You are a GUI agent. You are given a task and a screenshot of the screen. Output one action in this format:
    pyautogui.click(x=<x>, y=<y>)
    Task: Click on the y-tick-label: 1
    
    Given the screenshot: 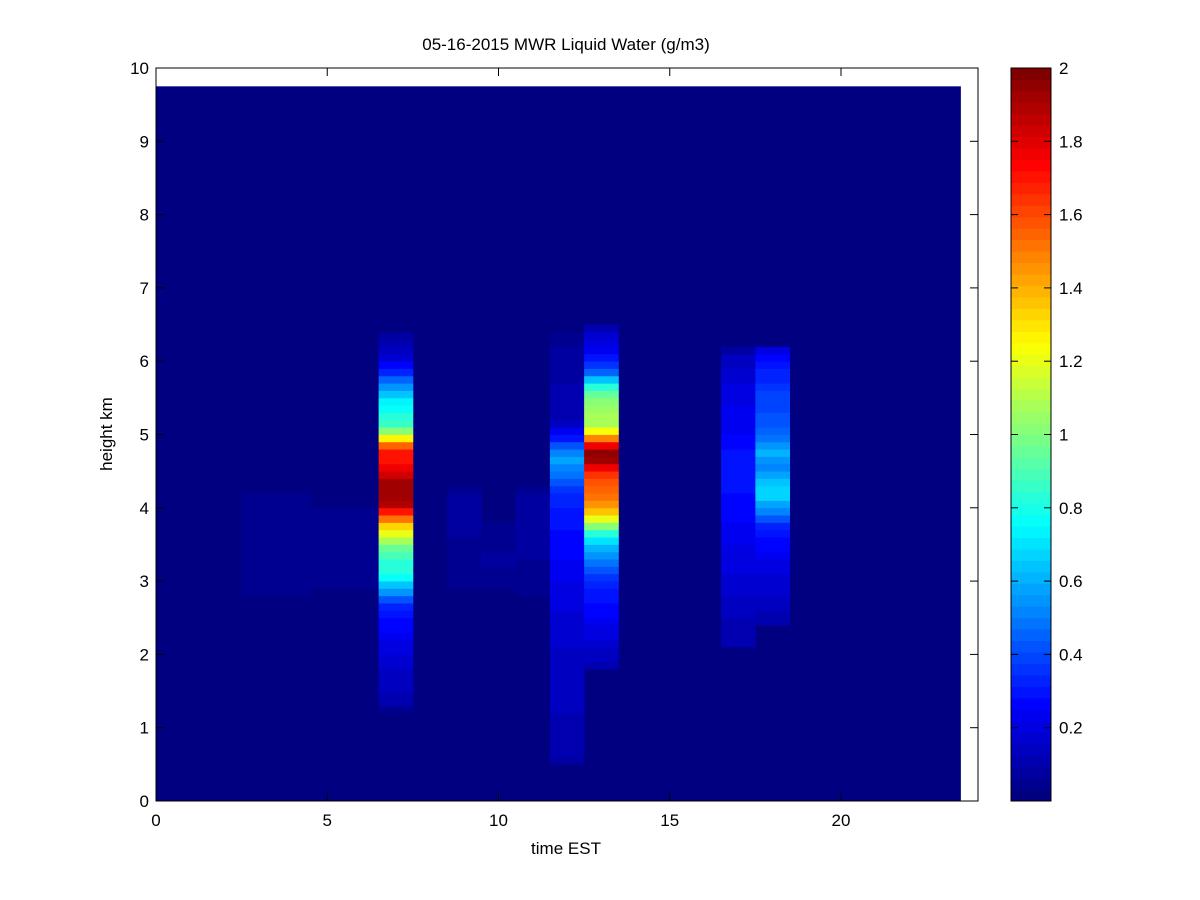 What is the action you would take?
    pyautogui.click(x=144, y=728)
    